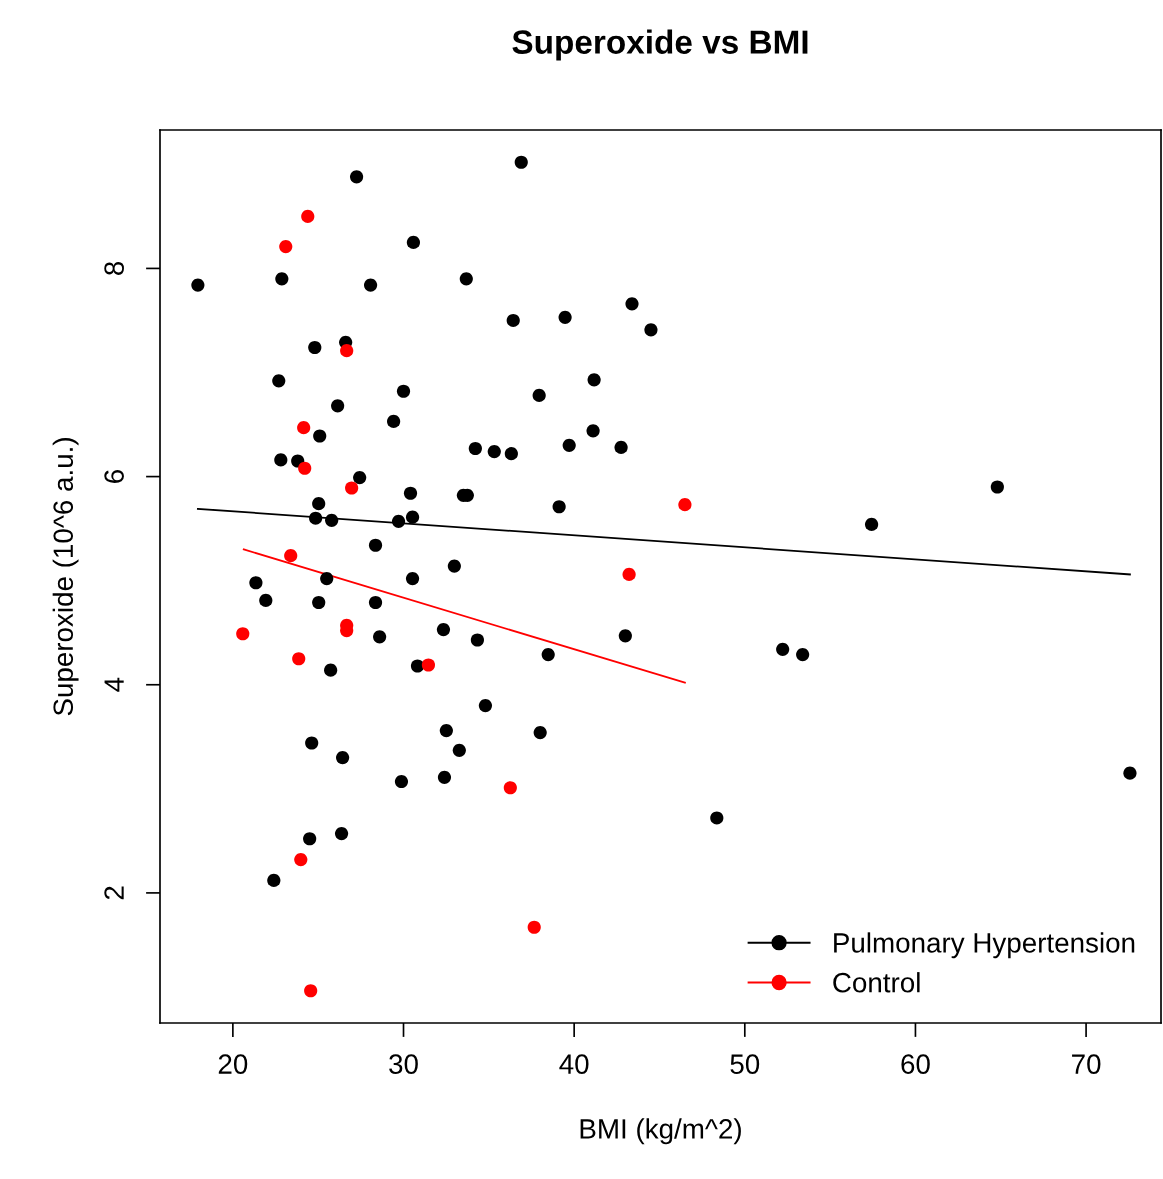 The width and height of the screenshot is (1163, 1179). What do you see at coordinates (660, 1131) in the screenshot?
I see `x-axis-title: BMI (kg/m^2)` at bounding box center [660, 1131].